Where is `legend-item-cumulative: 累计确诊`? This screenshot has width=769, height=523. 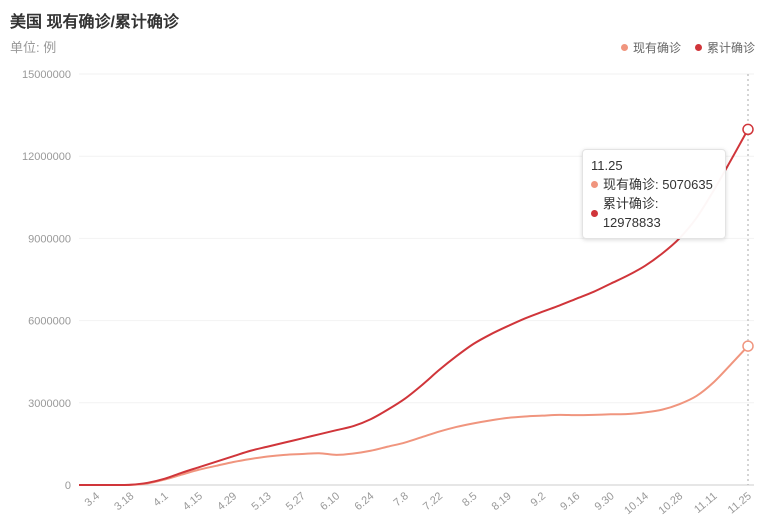 legend-item-cumulative: 累计确诊 is located at coordinates (724, 47).